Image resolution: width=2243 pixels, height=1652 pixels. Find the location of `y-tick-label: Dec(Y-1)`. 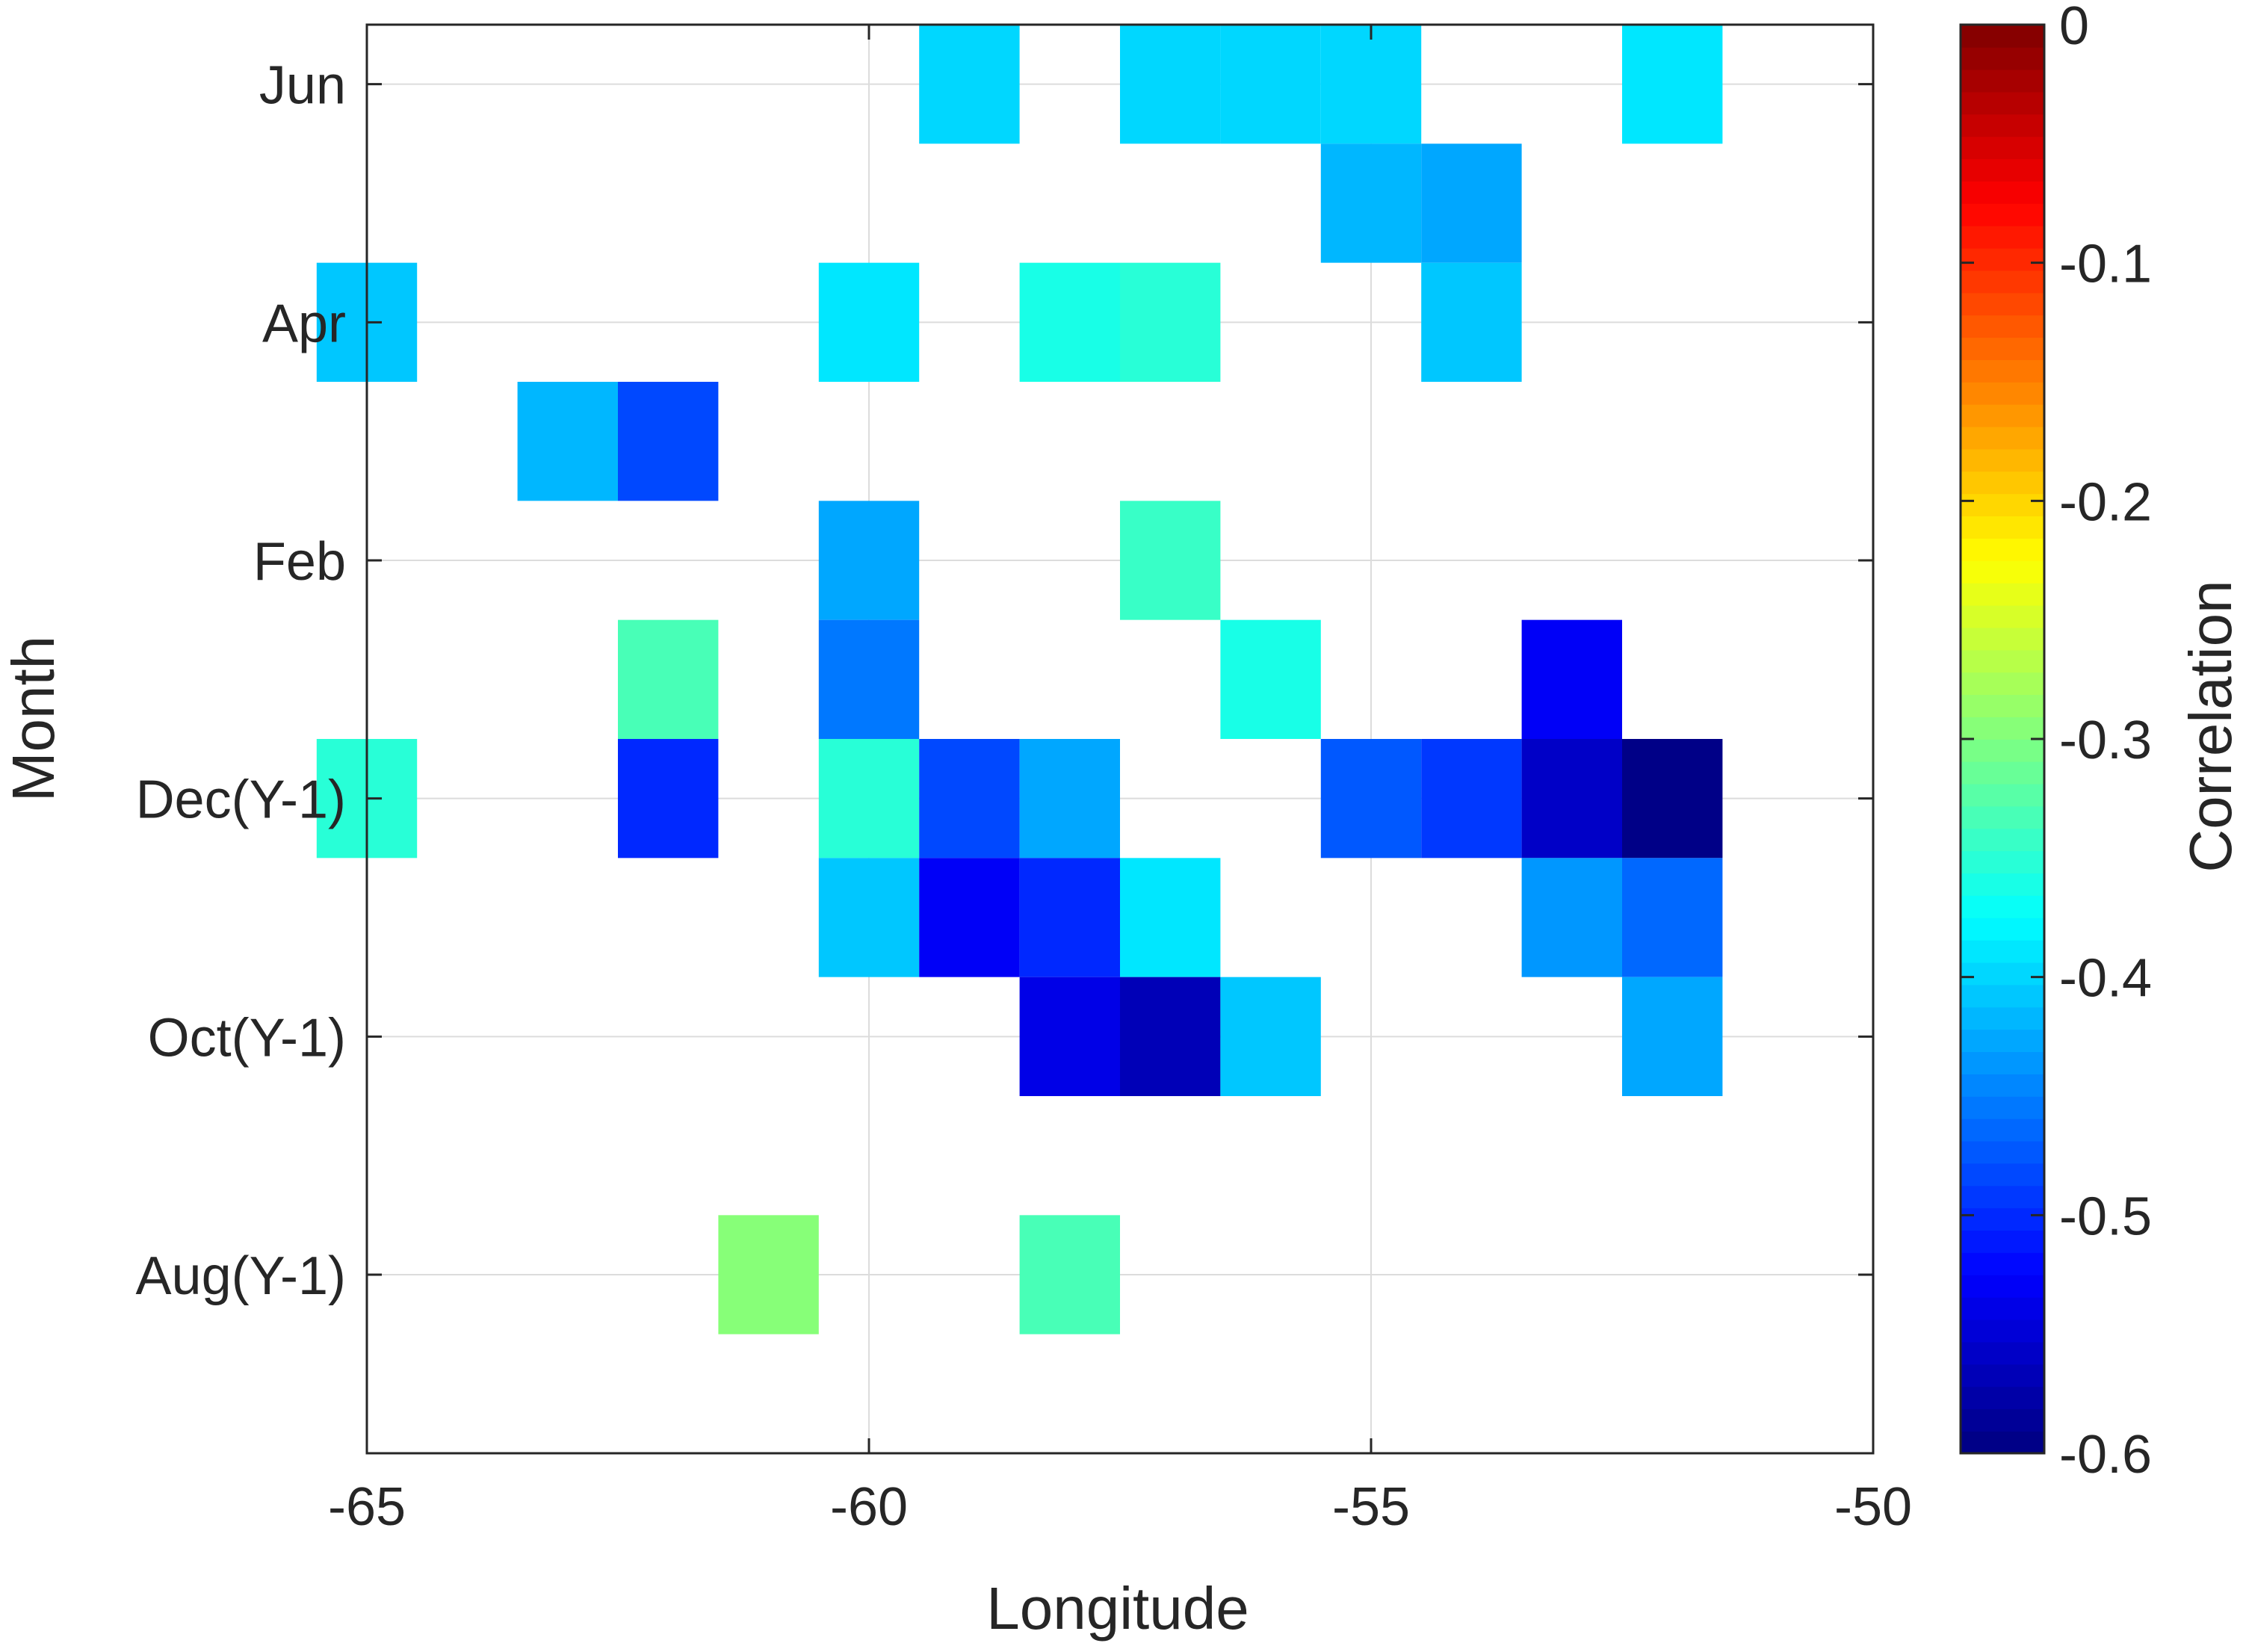

y-tick-label: Dec(Y-1) is located at coordinates (241, 800).